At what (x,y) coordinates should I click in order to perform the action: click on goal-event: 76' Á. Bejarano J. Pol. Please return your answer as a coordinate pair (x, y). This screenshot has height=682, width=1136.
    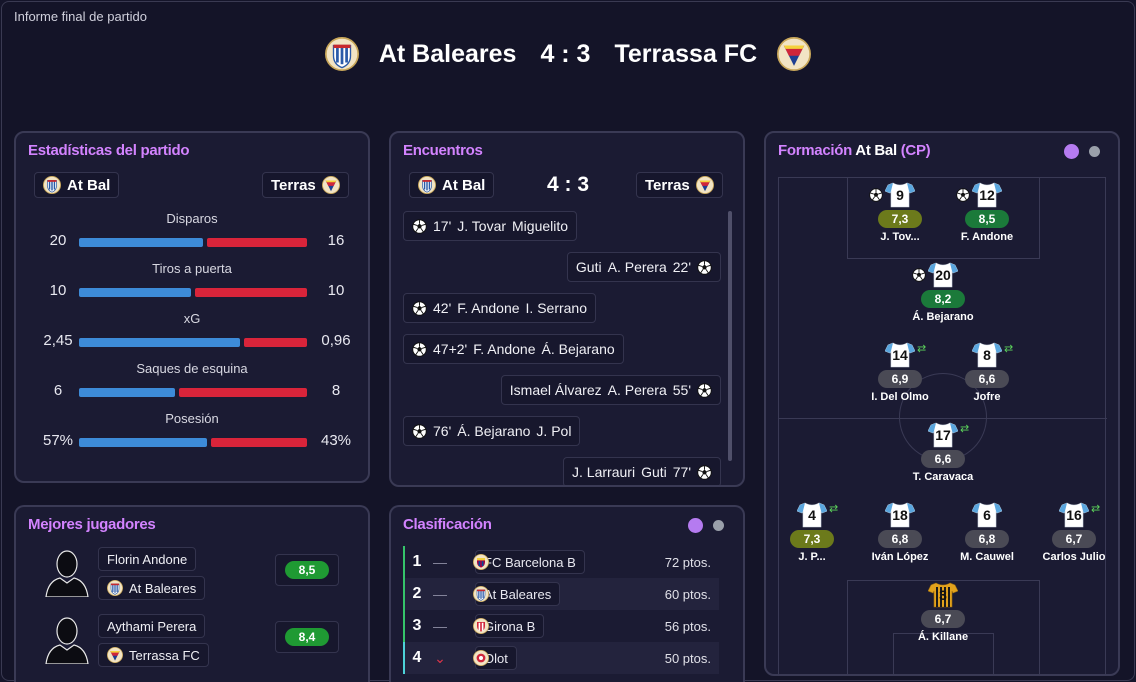
    Looking at the image, I should click on (492, 431).